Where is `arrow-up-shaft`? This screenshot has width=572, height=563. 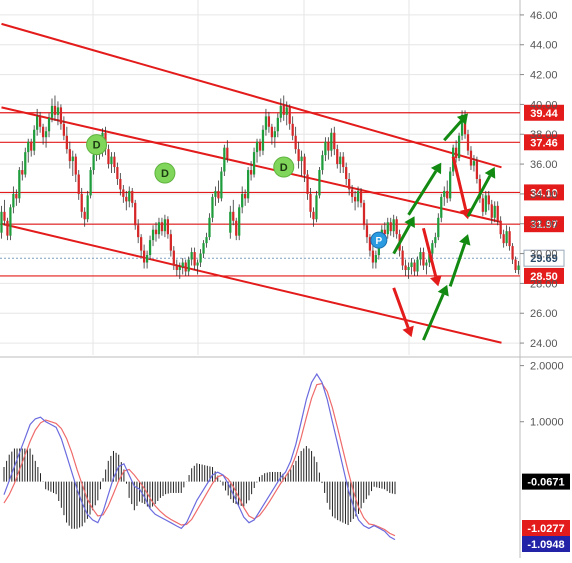
arrow-up-shaft is located at coordinates (401, 239).